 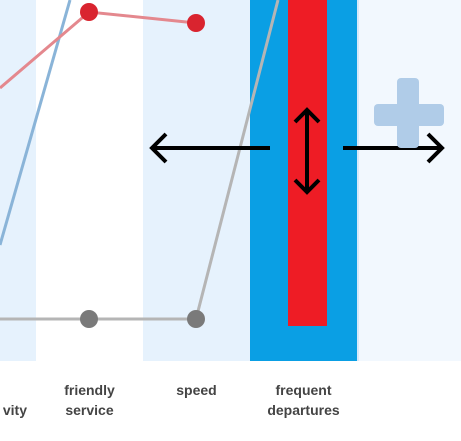 I want to click on arrow-up-down-icon, so click(x=307, y=151).